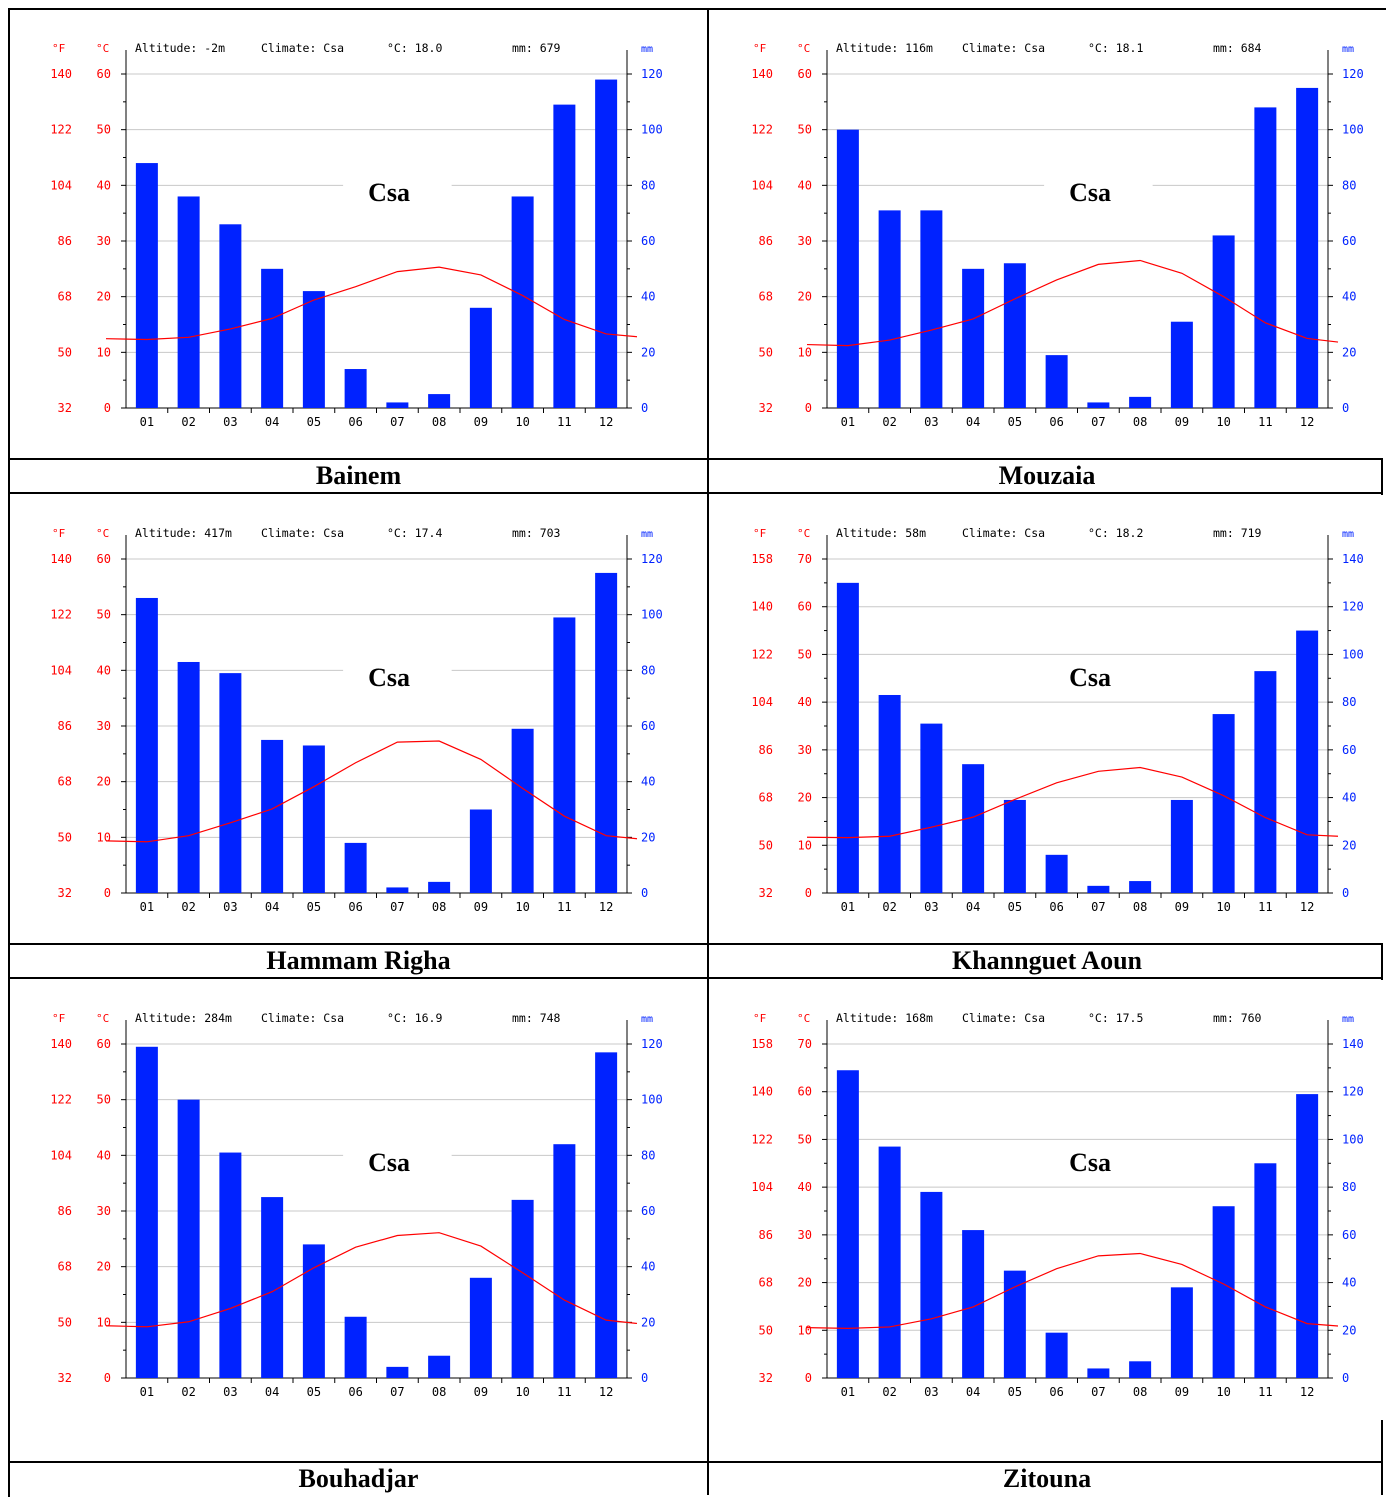  I want to click on annual-precip-label: mm: 684, so click(1237, 48).